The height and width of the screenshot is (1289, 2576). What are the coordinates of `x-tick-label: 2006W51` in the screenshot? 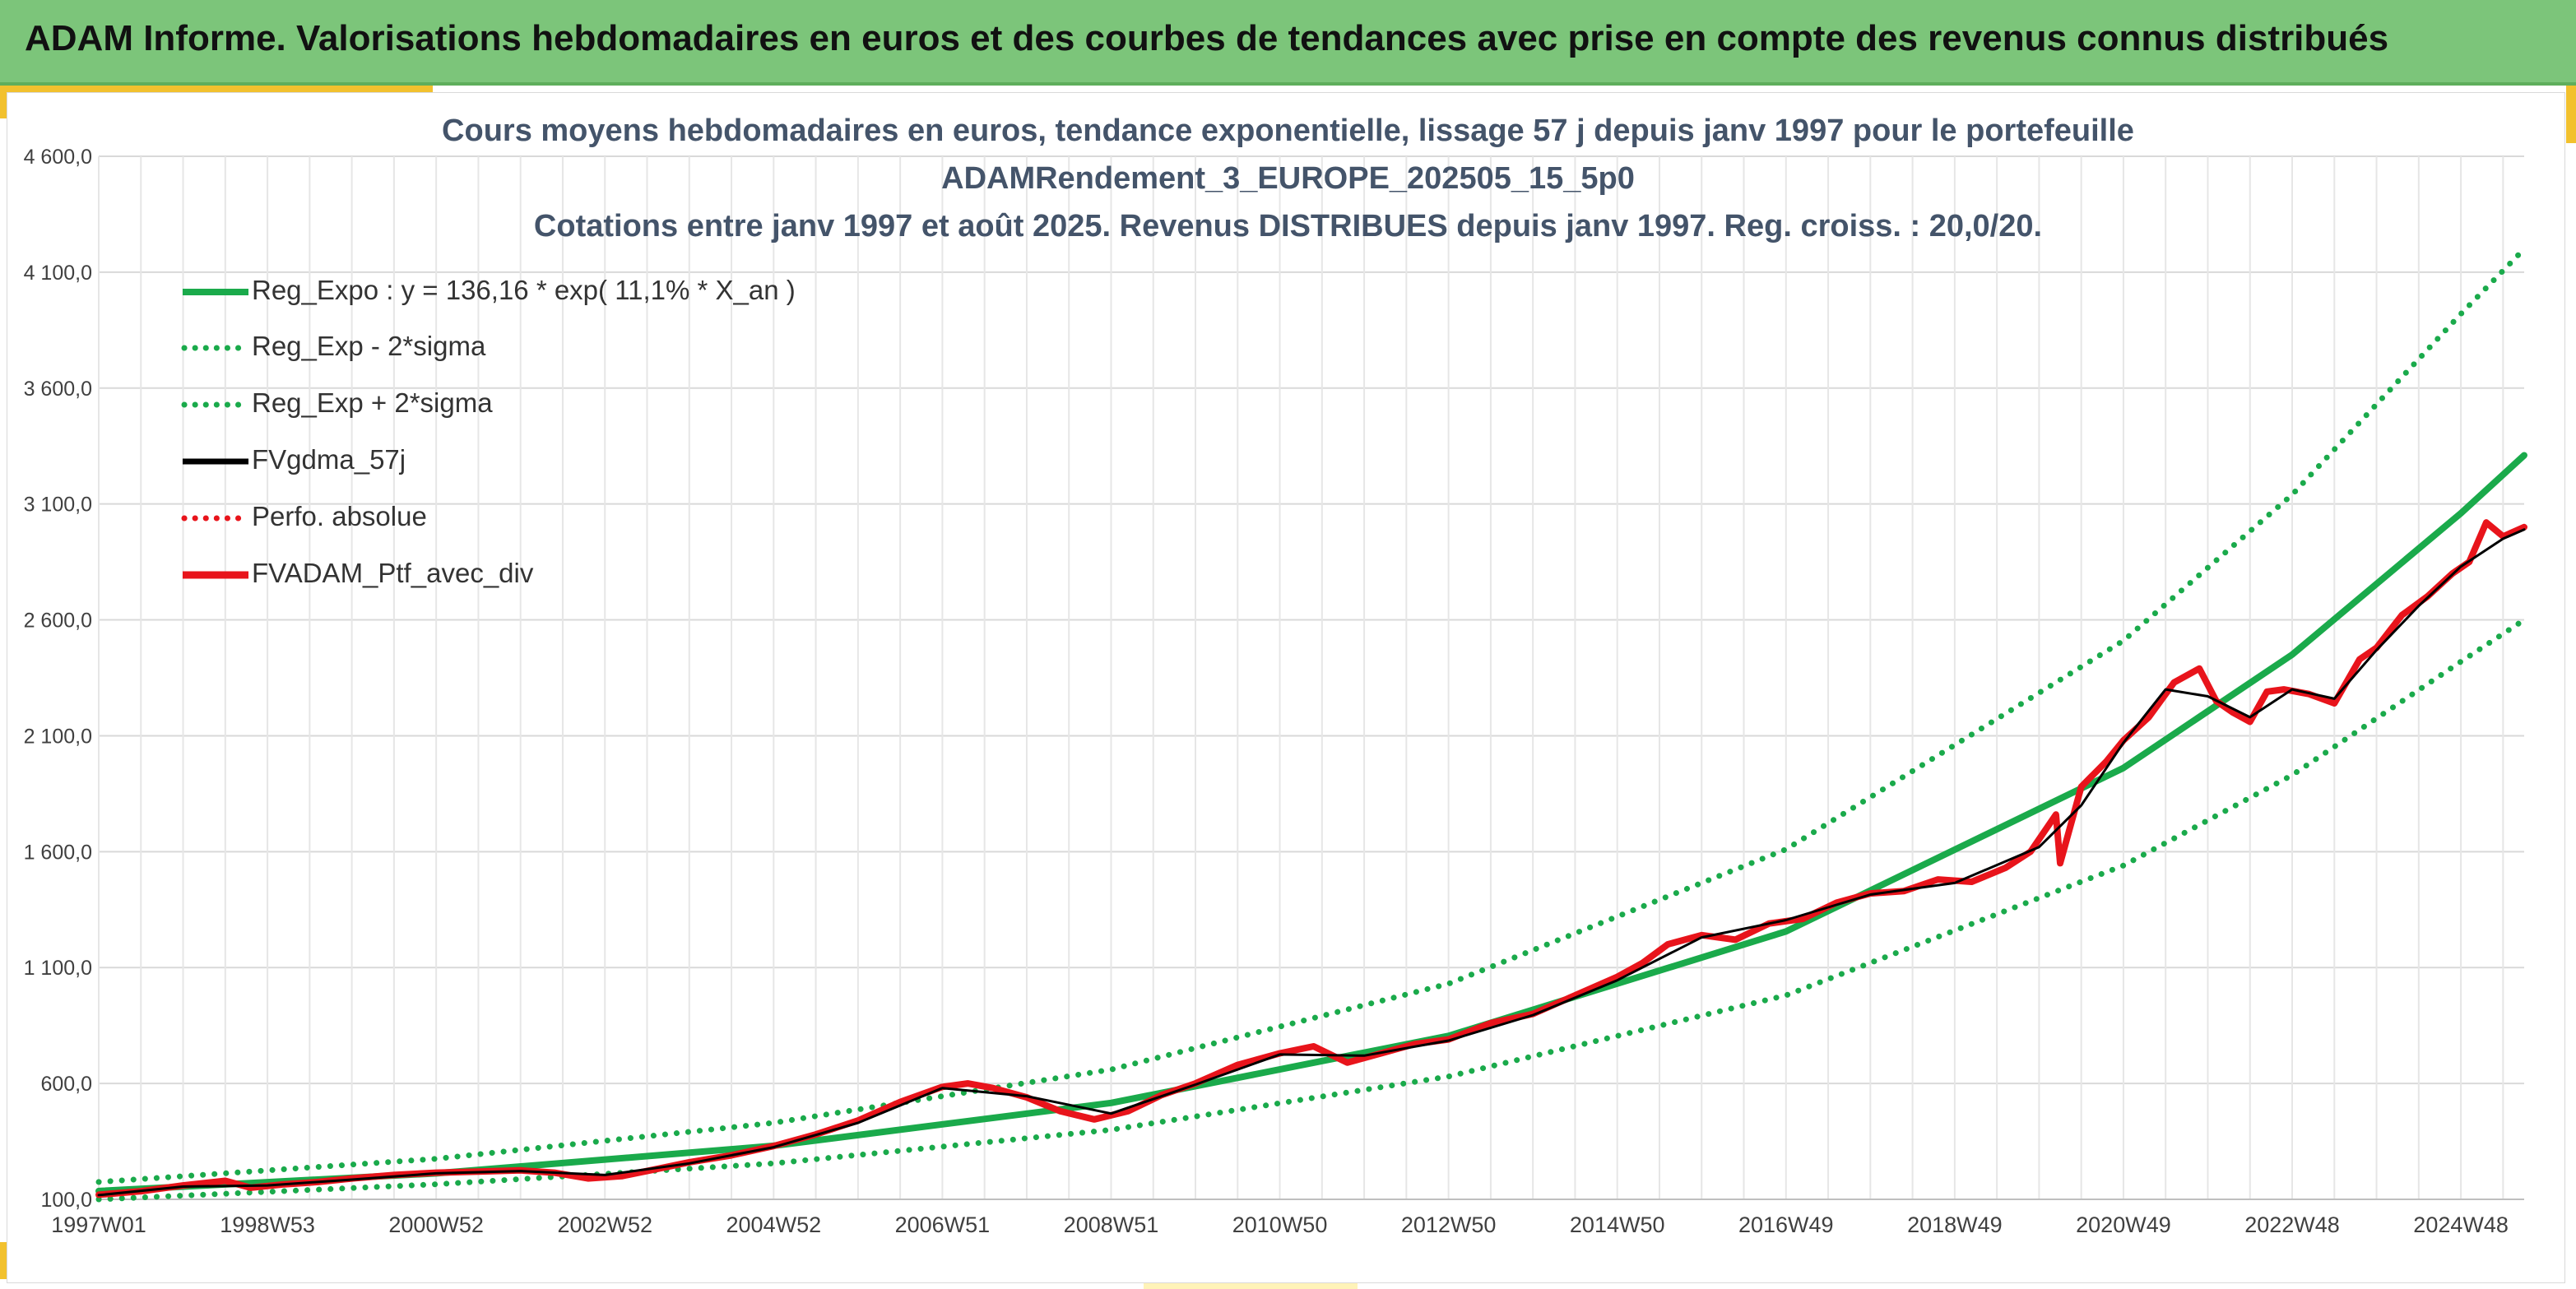 It's located at (943, 1224).